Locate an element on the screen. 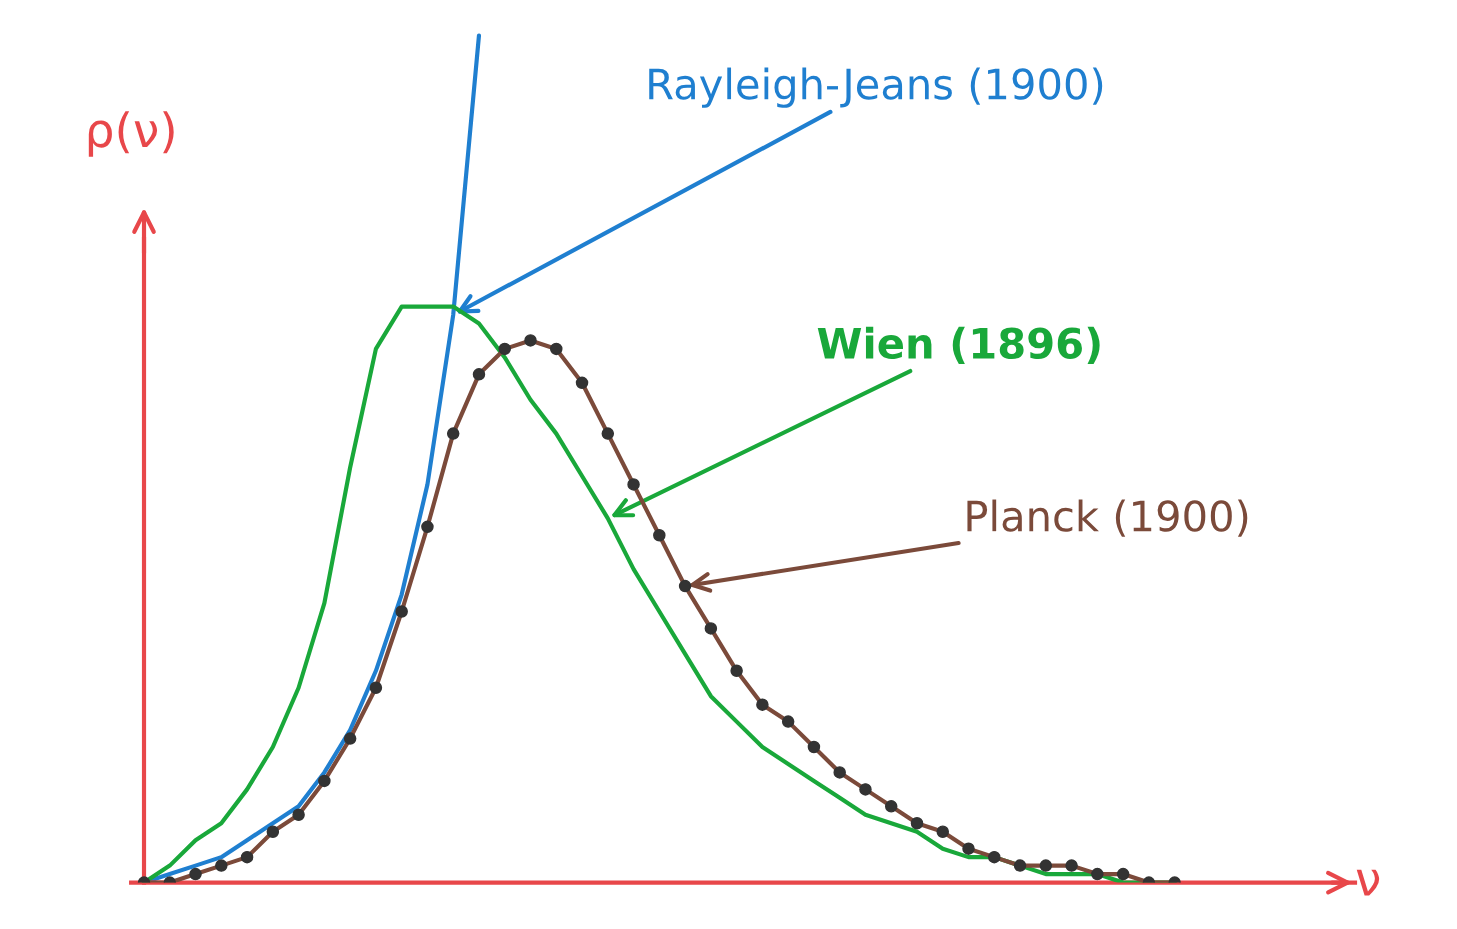 The image size is (1457, 929). text: Wien (1896) is located at coordinates (958, 345).